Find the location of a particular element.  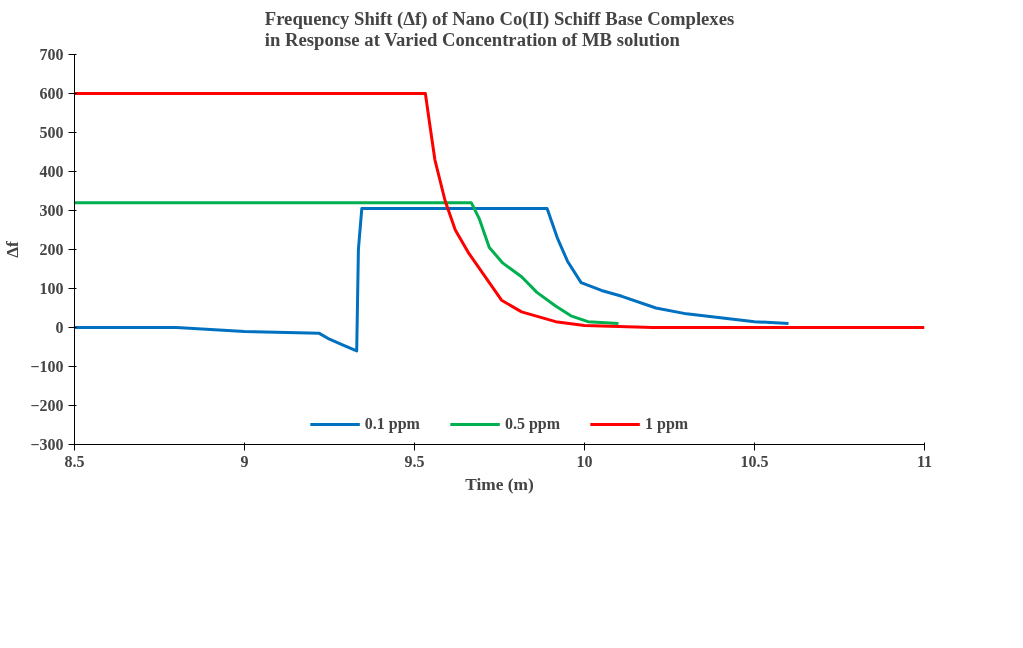

x-tick-label: 9 is located at coordinates (244, 461).